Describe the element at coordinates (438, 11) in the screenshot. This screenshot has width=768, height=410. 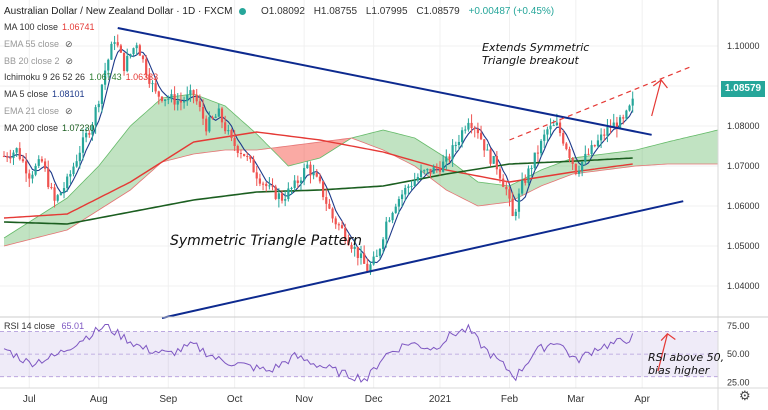
I see `ohlc-close: C1.08579` at that location.